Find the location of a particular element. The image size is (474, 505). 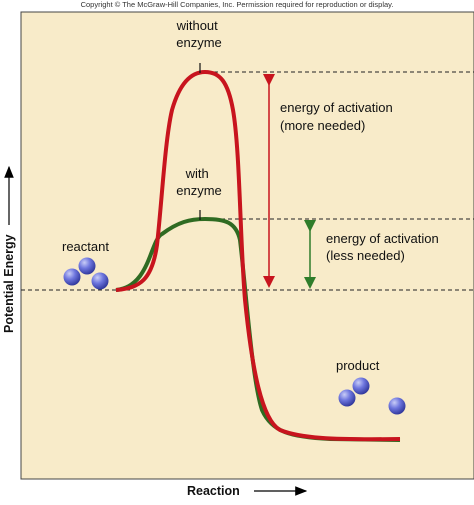

product-label: product is located at coordinates (358, 365).